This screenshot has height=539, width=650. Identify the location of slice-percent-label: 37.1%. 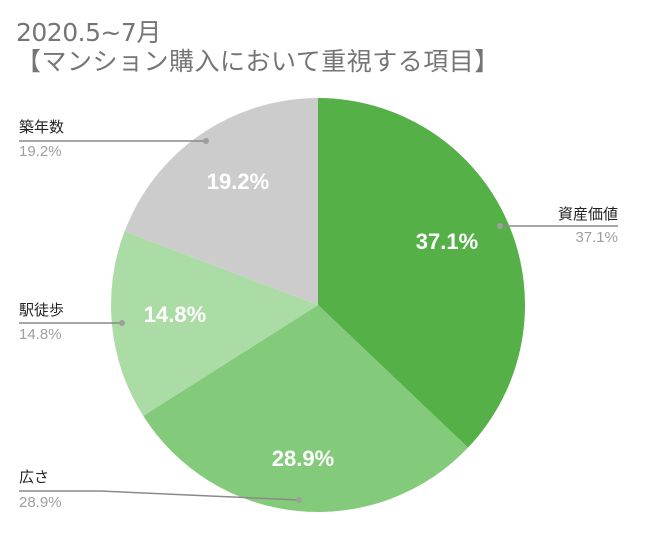
(447, 241).